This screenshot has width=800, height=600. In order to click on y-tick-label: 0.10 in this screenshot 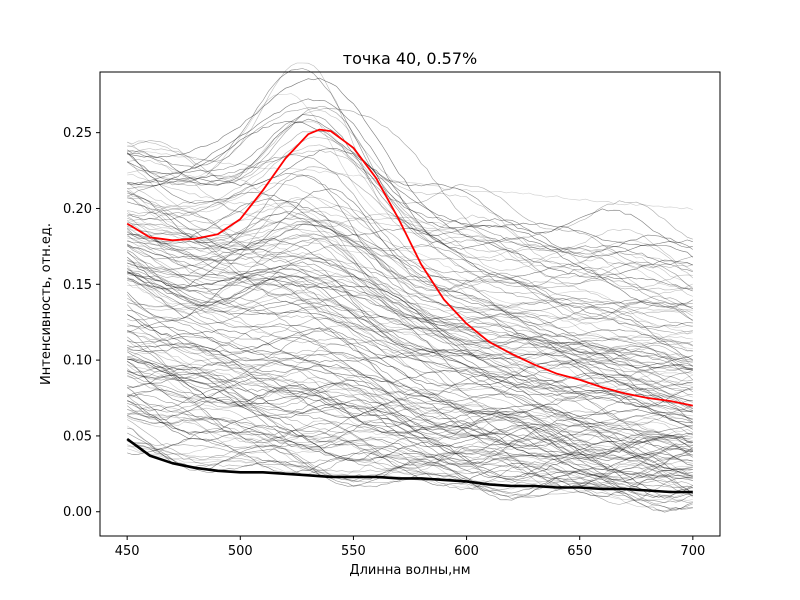, I will do `click(77, 361)`.